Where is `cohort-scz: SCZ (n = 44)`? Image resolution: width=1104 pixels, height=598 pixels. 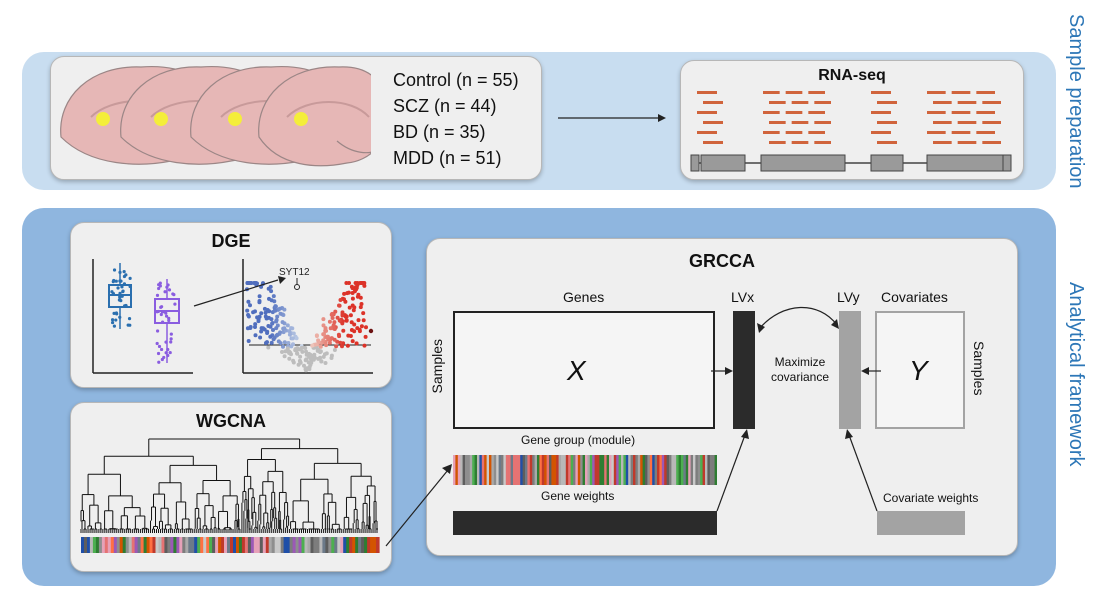 cohort-scz: SCZ (n = 44) is located at coordinates (445, 106).